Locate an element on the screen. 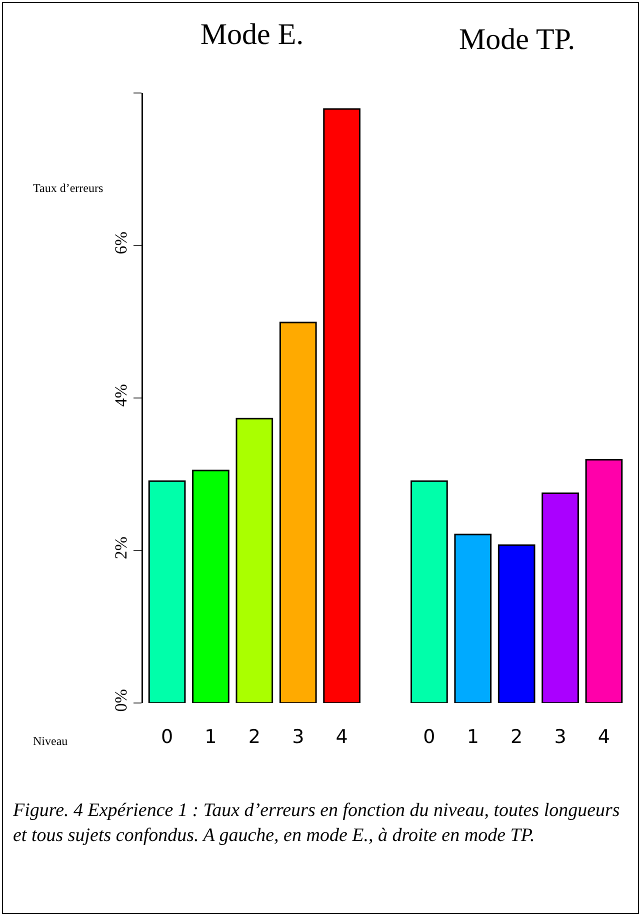 The height and width of the screenshot is (920, 643). y-axis-title: Taux d’erreurs is located at coordinates (68, 188).